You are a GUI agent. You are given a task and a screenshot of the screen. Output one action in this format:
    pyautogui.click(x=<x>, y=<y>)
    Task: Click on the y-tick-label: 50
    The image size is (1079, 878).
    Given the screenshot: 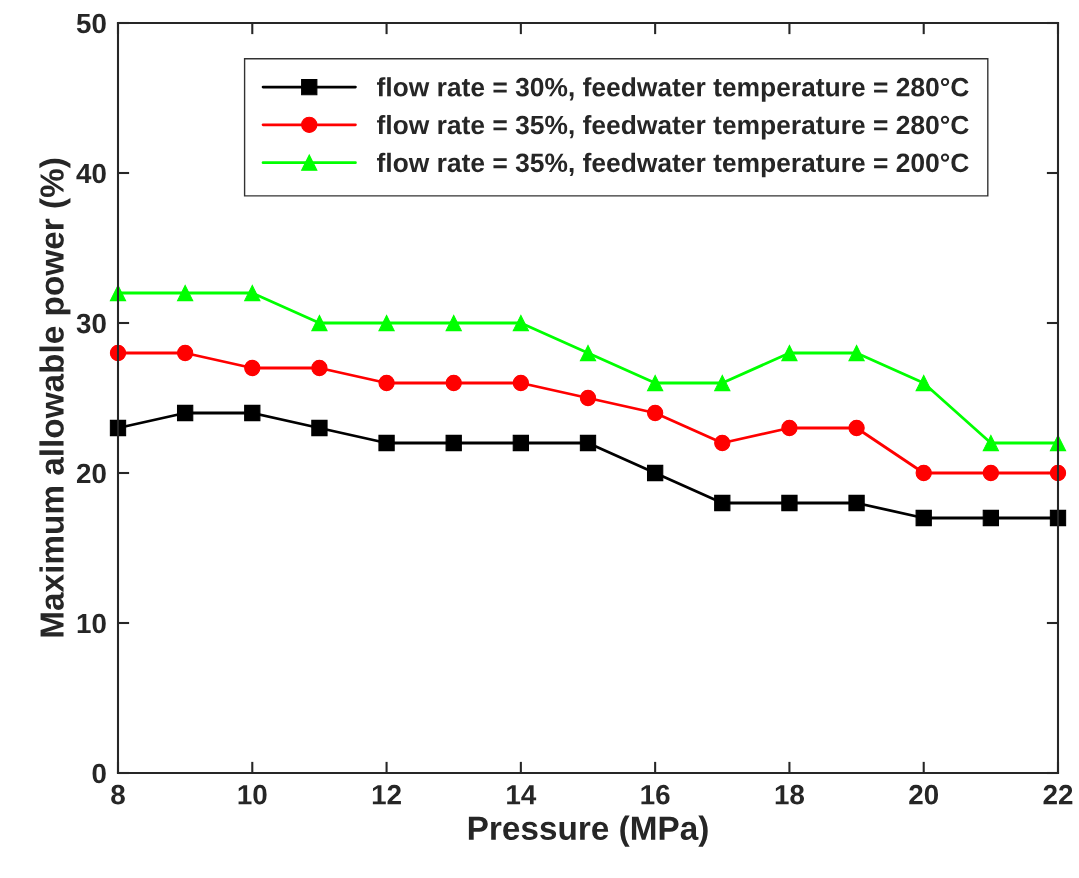 What is the action you would take?
    pyautogui.click(x=91, y=23)
    